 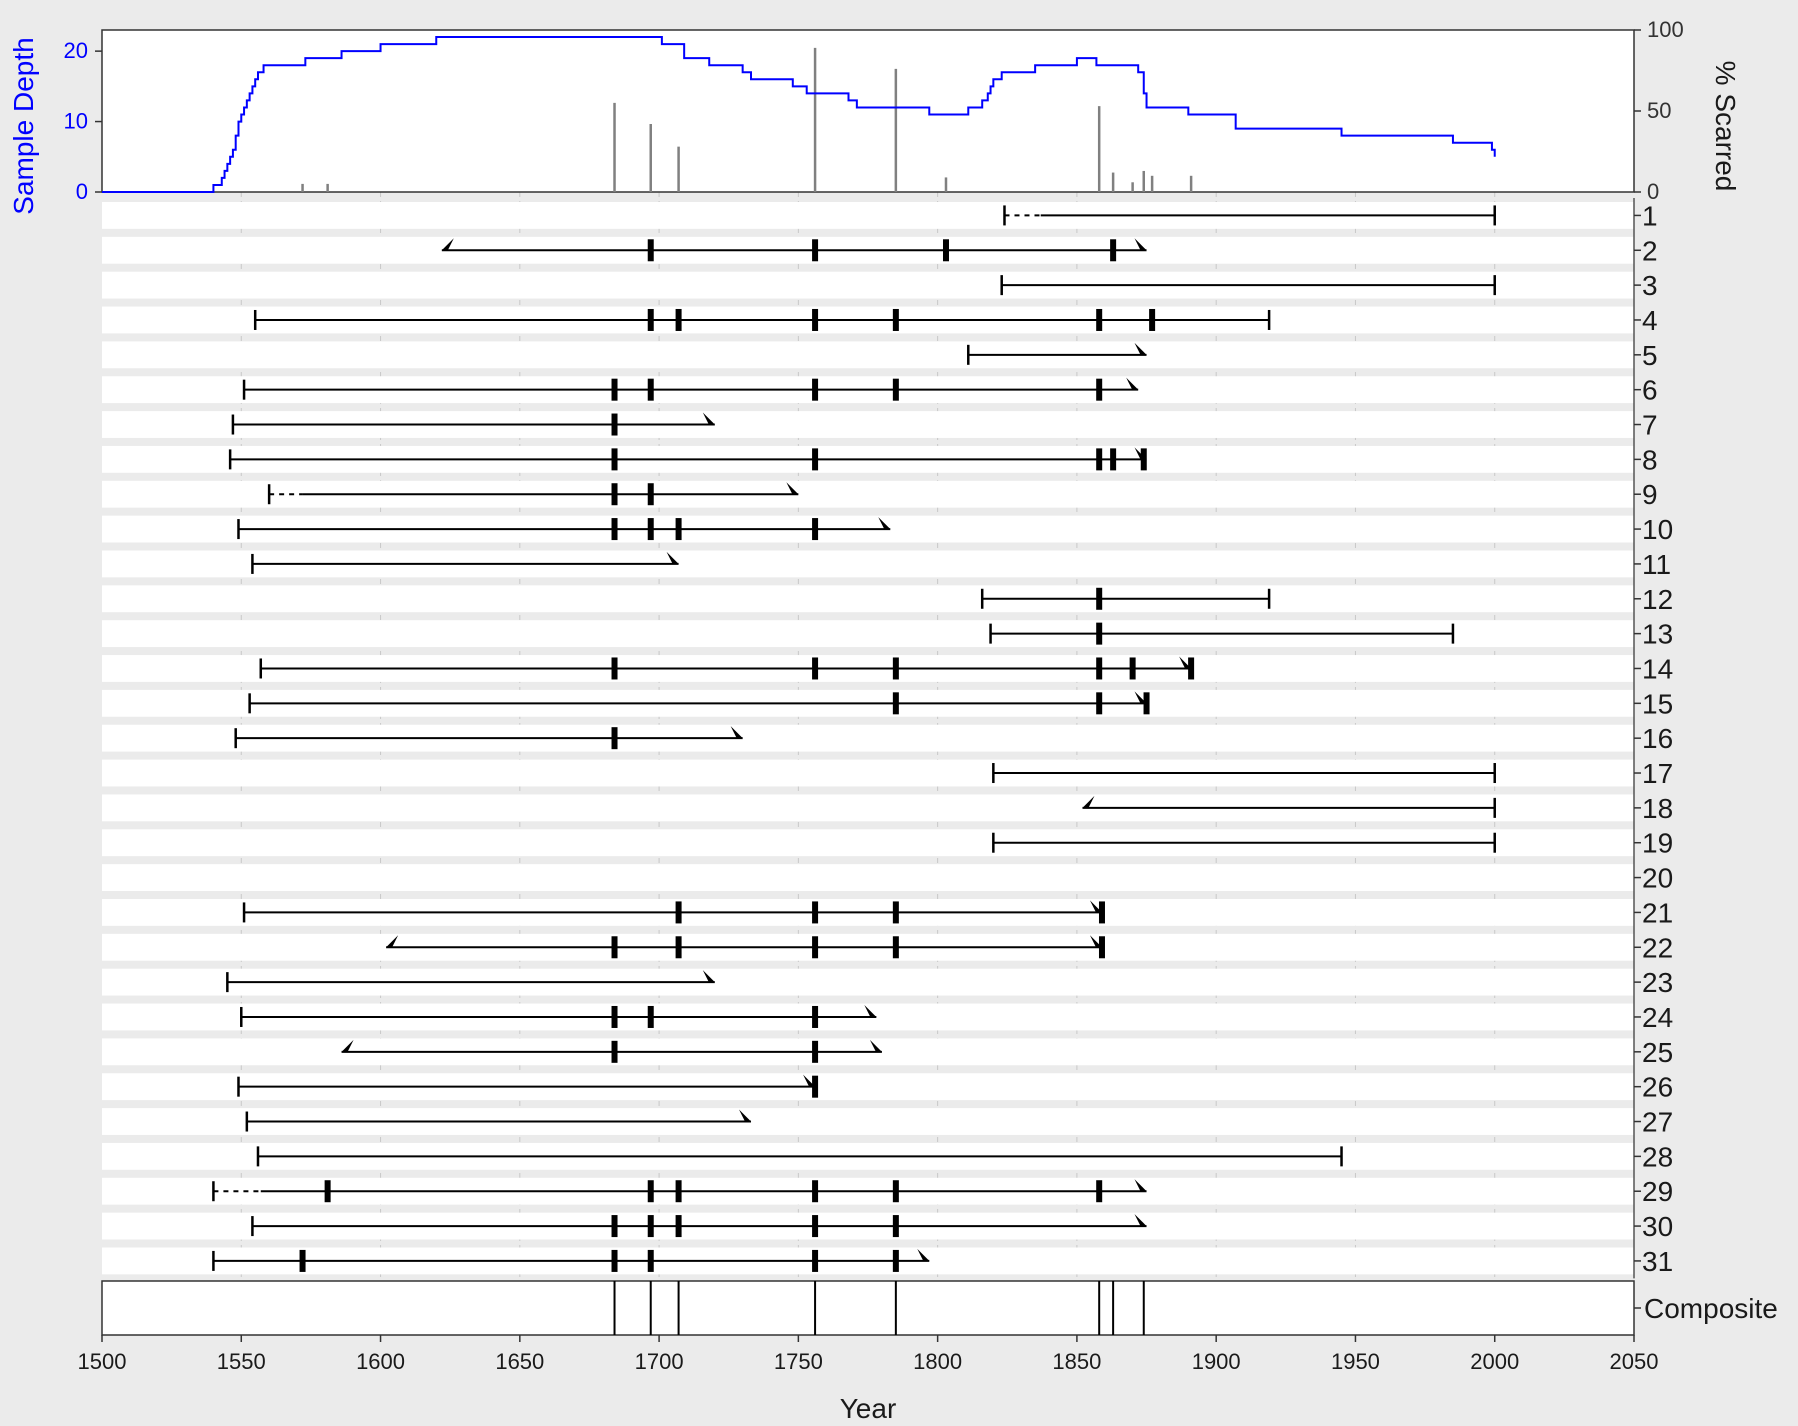 What do you see at coordinates (1650, 320) in the screenshot?
I see `series-label: 4` at bounding box center [1650, 320].